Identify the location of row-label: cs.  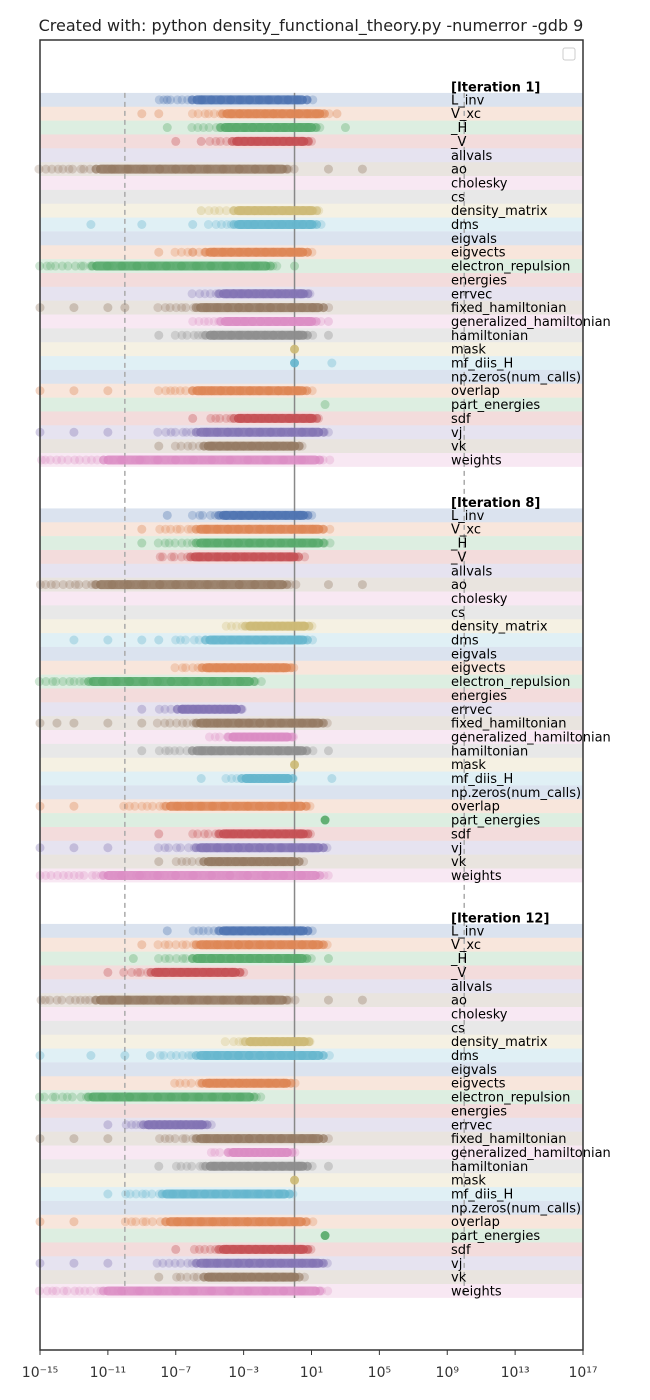
(458, 197).